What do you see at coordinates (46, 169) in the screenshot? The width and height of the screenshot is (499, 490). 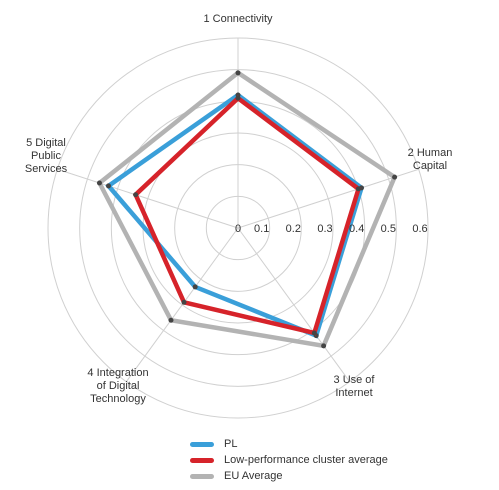 I see `axis-label-line: Services` at bounding box center [46, 169].